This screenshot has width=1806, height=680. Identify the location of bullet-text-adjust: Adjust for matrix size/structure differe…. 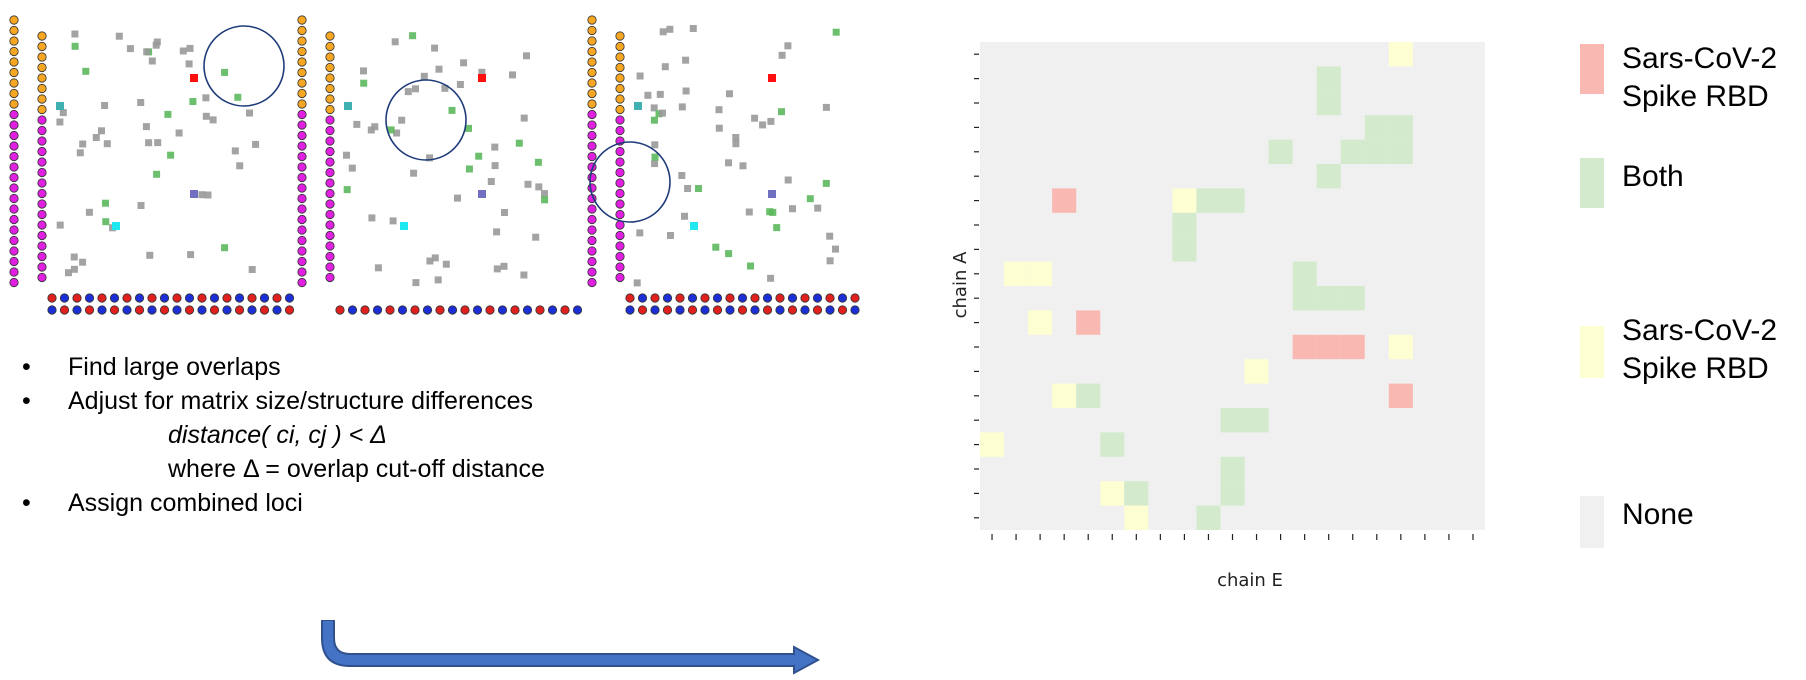
(300, 401).